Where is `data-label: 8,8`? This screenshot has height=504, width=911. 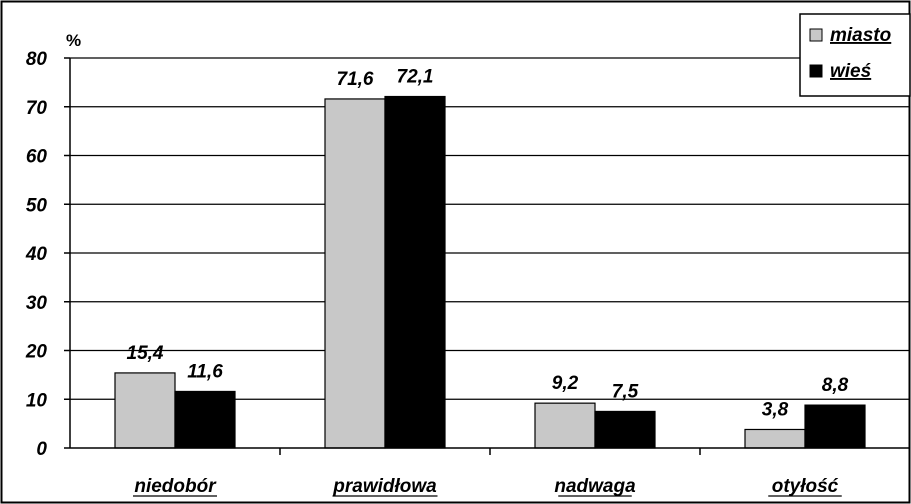
data-label: 8,8 is located at coordinates (835, 385).